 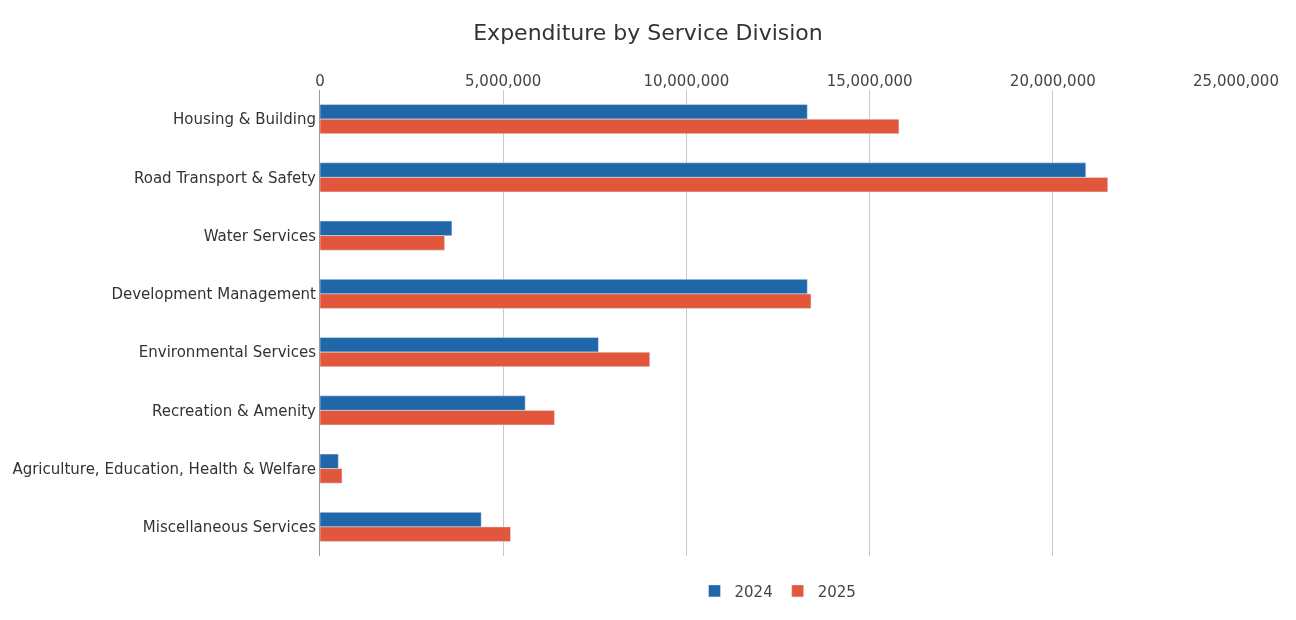 I want to click on y-tick-label: Water Services, so click(x=260, y=235).